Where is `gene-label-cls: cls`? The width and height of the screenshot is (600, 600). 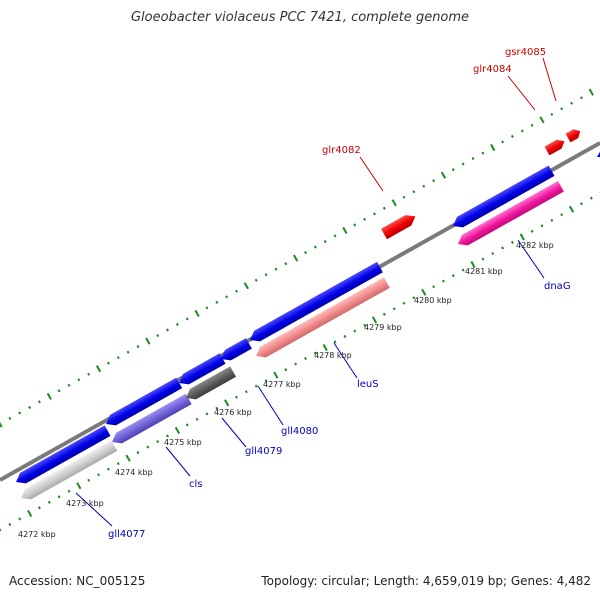
gene-label-cls: cls is located at coordinates (196, 484).